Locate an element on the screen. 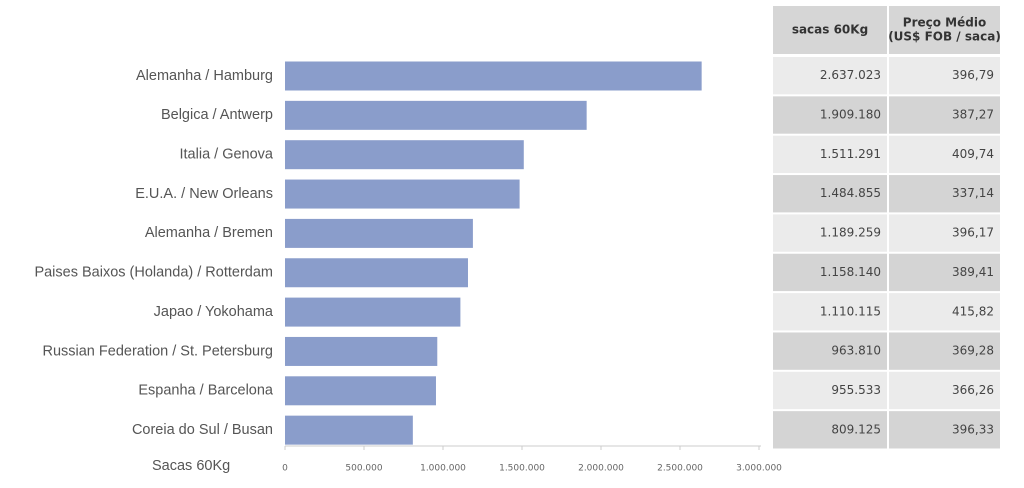 Image resolution: width=1024 pixels, height=488 pixels. cell-value: 409,74 is located at coordinates (973, 154).